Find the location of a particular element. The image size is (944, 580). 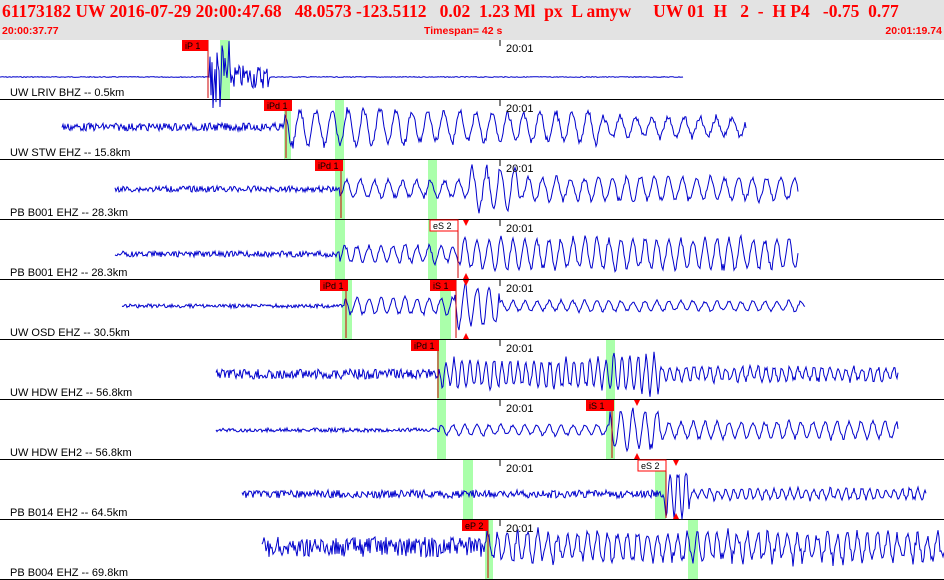

channel-label: UW STW EHZ -- 15.8km is located at coordinates (70, 153).